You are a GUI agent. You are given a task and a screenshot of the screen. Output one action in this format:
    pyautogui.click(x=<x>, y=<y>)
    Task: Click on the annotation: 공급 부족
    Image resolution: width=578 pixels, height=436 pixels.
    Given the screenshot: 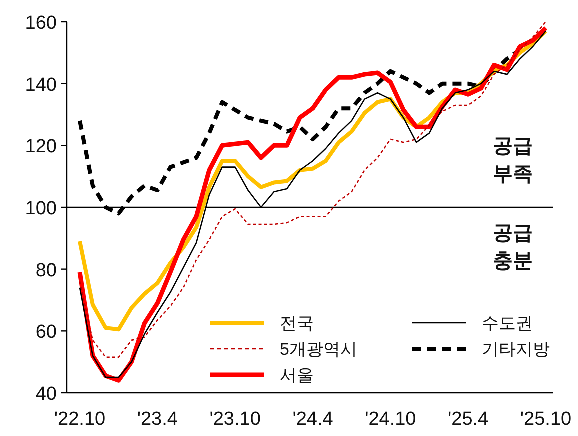 What is the action you would take?
    pyautogui.click(x=513, y=161)
    